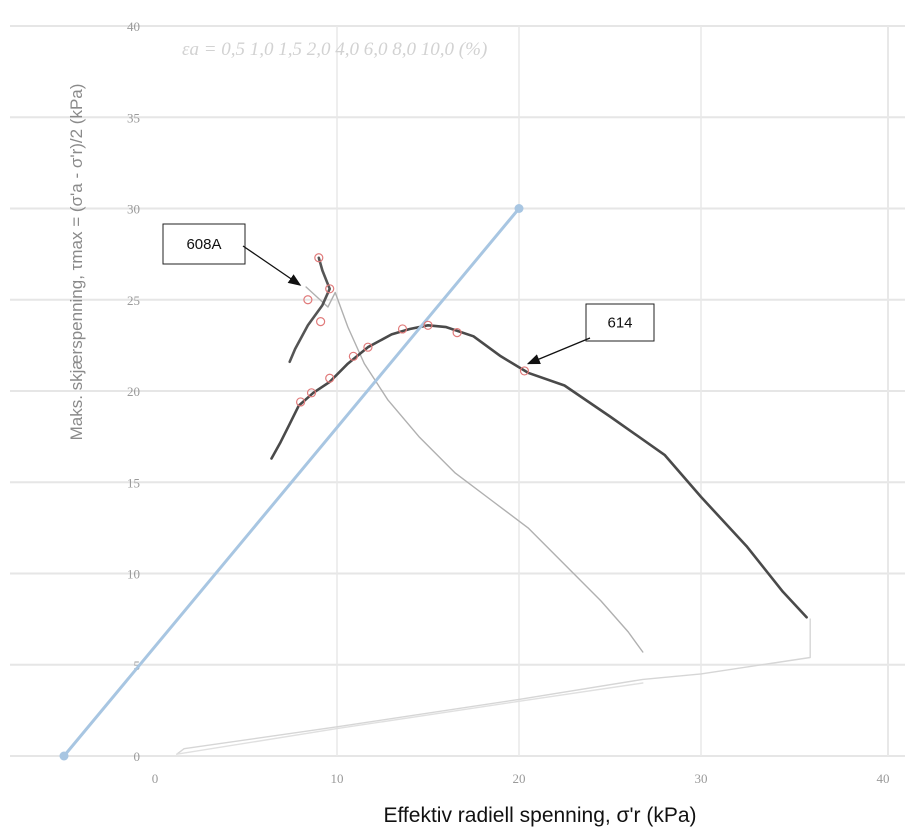 This screenshot has height=832, width=911. What do you see at coordinates (133, 117) in the screenshot?
I see `y-tick-label: 35` at bounding box center [133, 117].